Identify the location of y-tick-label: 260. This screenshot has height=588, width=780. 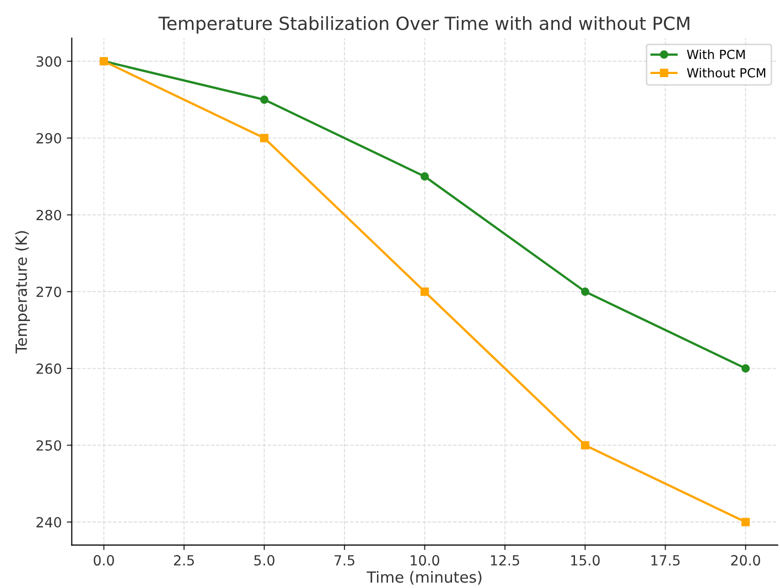
(49, 368).